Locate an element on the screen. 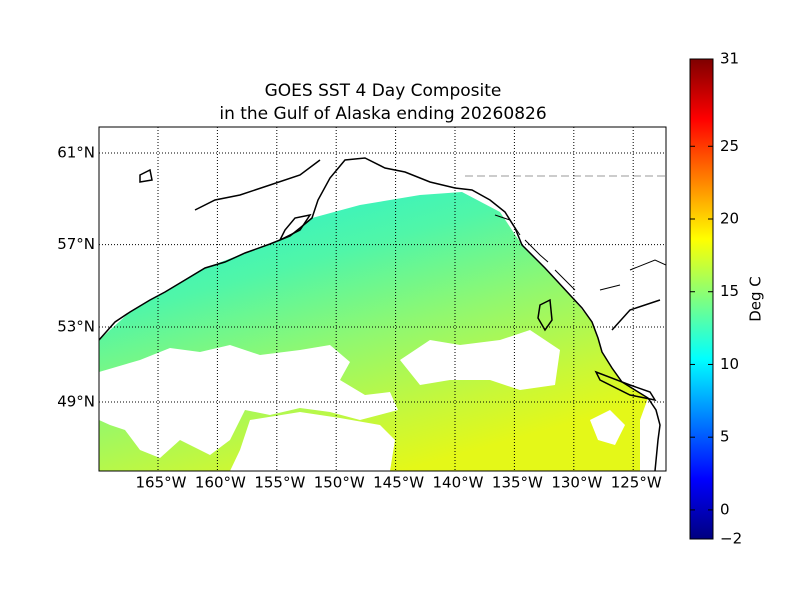 This screenshot has width=800, height=600. lon-tick-label: 150°W is located at coordinates (339, 483).